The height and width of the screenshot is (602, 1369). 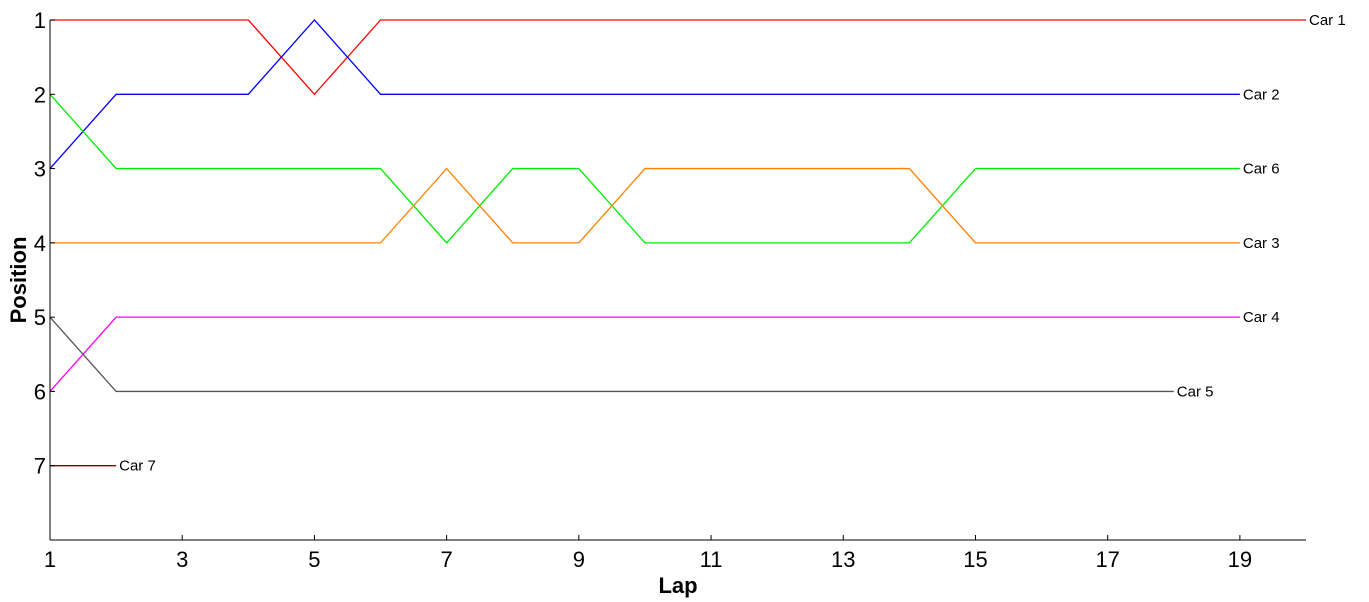 I want to click on x-tick-label: 5, so click(x=314, y=559).